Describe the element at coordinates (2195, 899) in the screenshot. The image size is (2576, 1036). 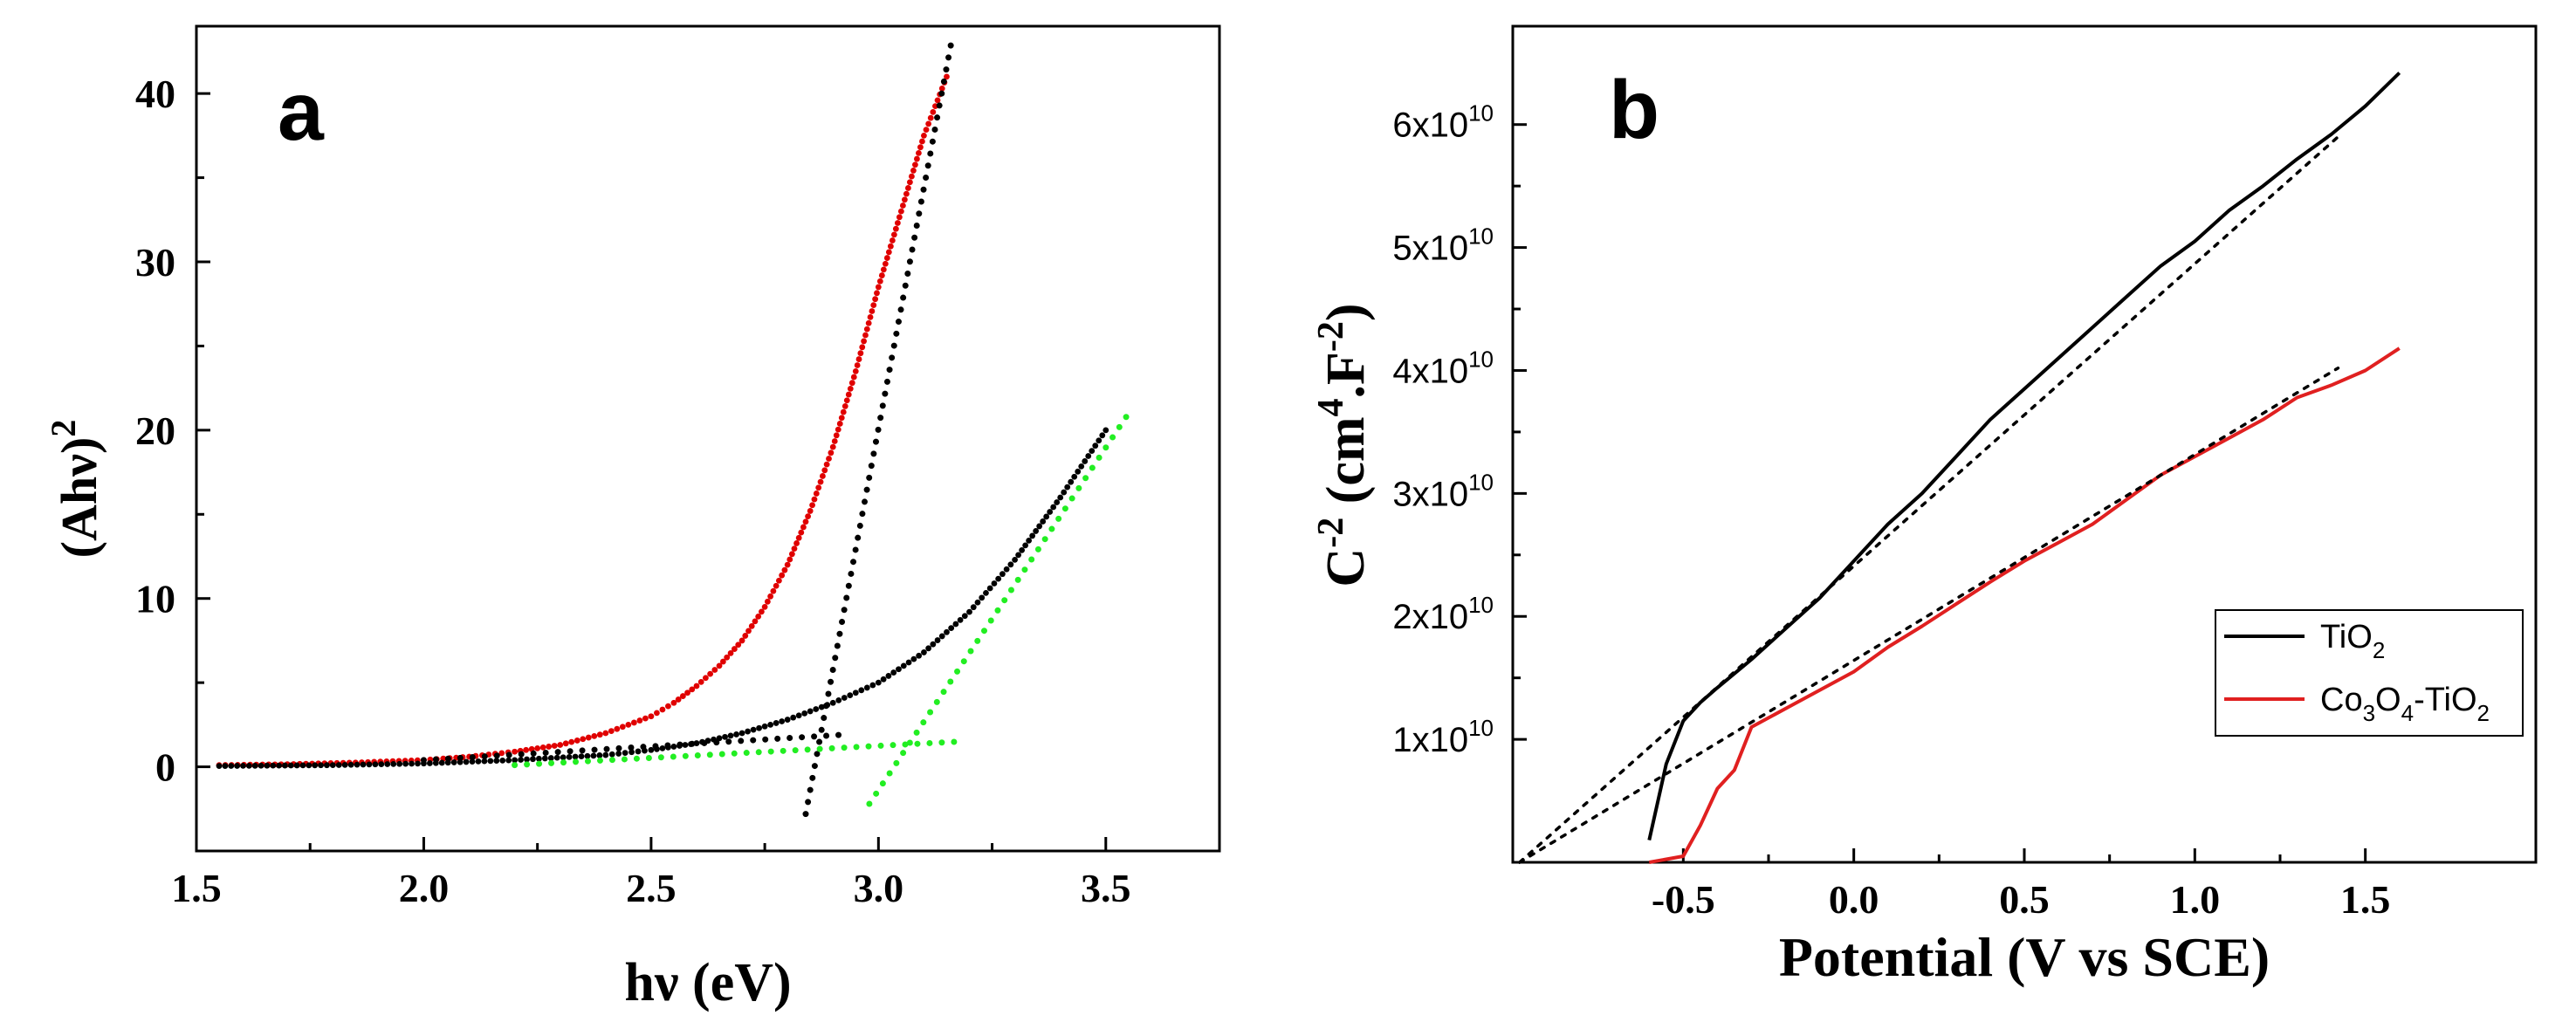
I see `panel-b-xtick-label-3: 1.0` at that location.